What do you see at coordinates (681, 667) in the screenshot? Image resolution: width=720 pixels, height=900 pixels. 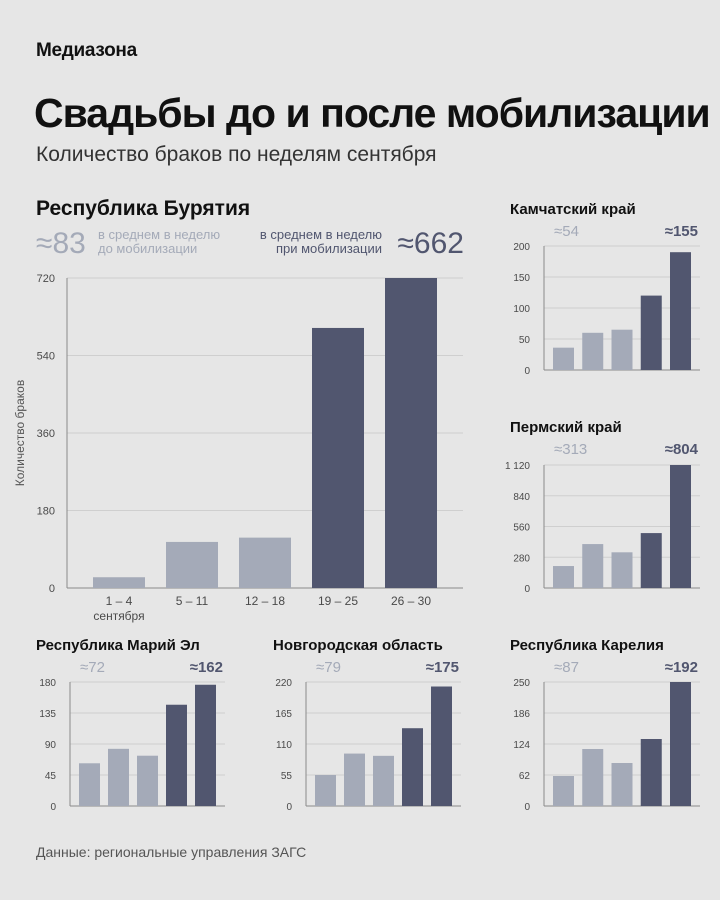 I see `avg-after-value: ≈192` at bounding box center [681, 667].